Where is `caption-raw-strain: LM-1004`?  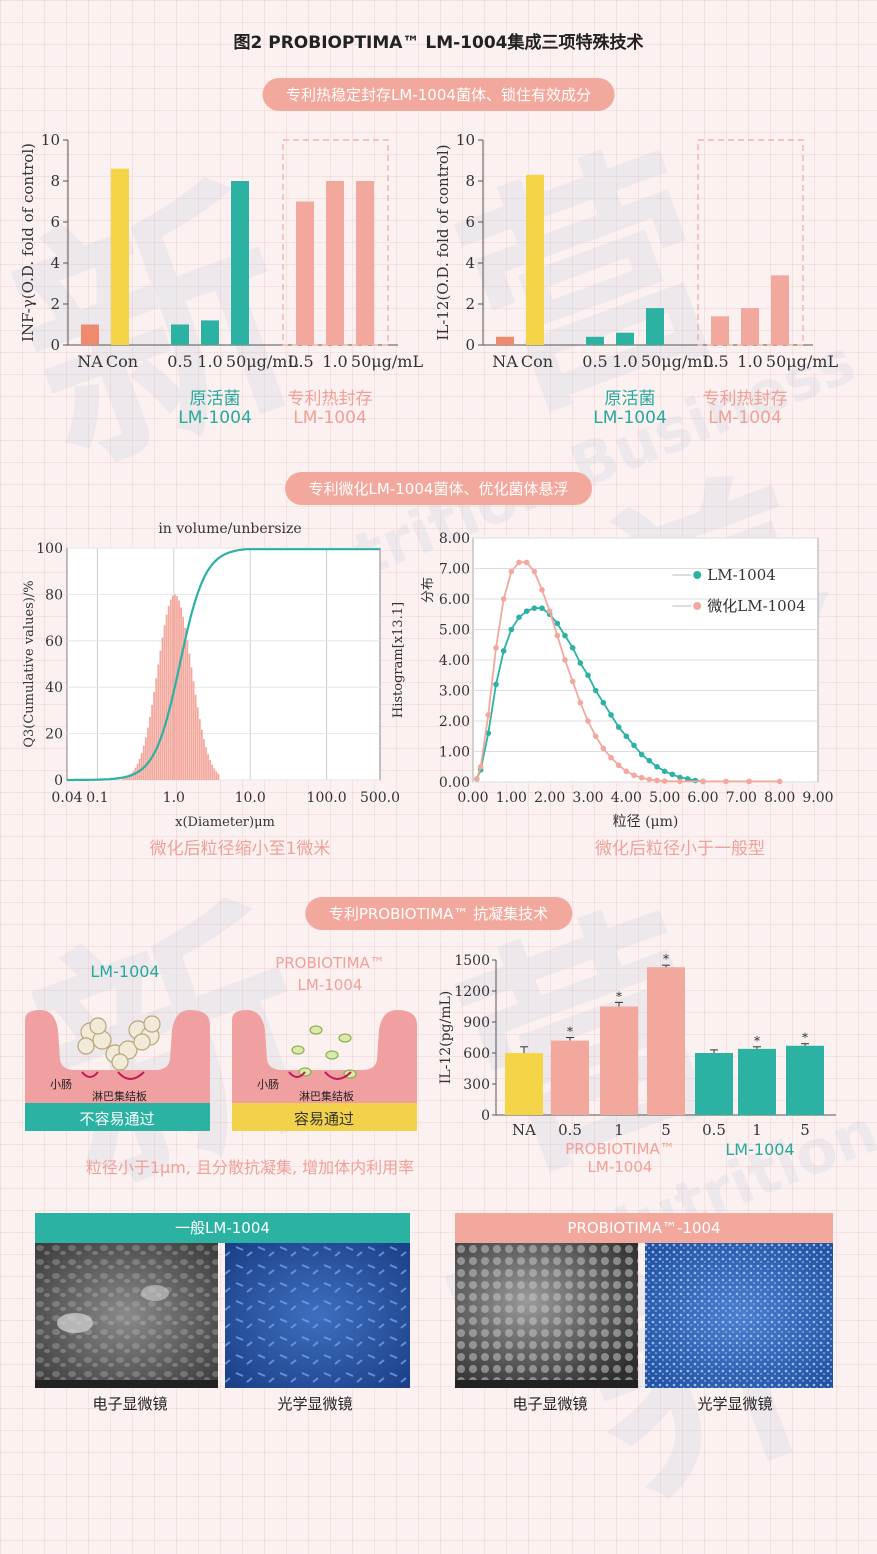
caption-raw-strain: LM-1004 is located at coordinates (215, 418).